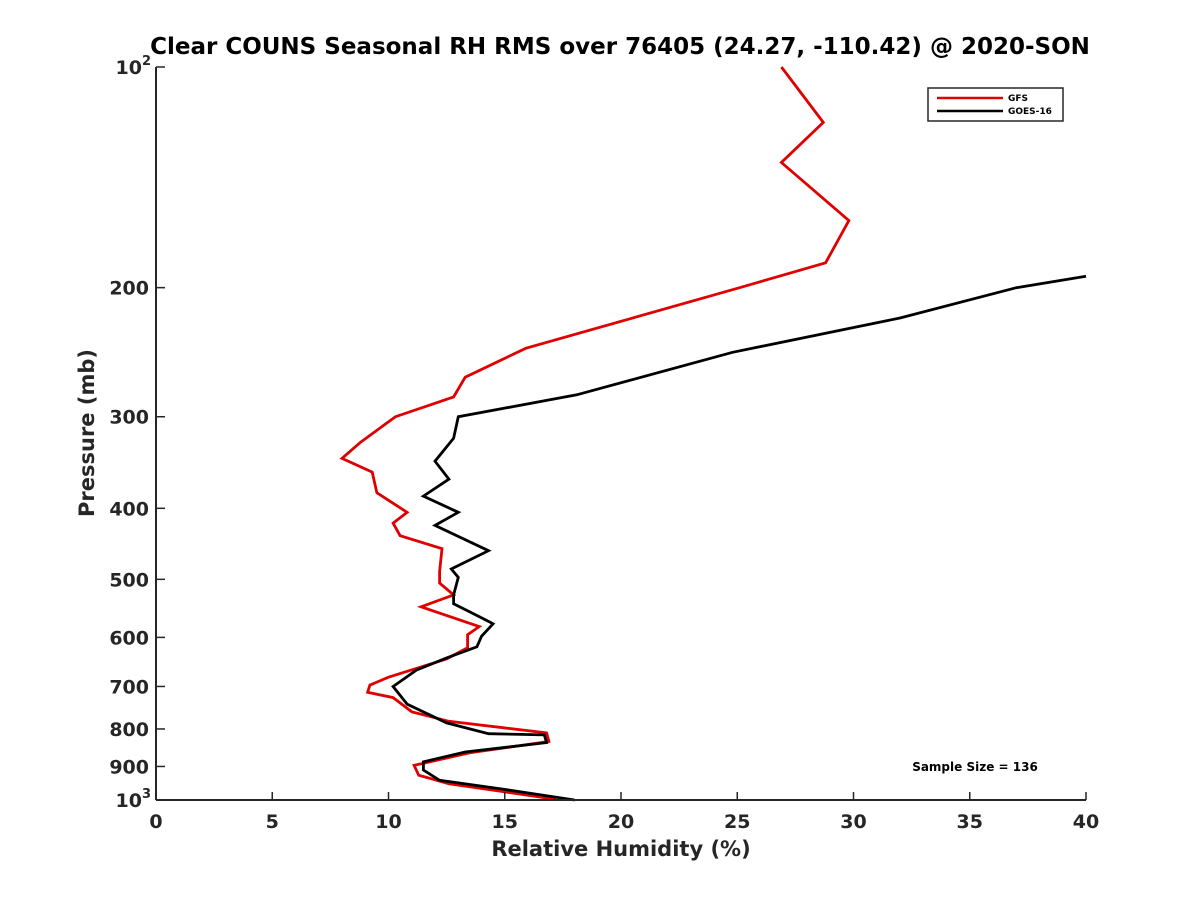 Image resolution: width=1200 pixels, height=900 pixels. What do you see at coordinates (129, 687) in the screenshot?
I see `y-tick-label: 700` at bounding box center [129, 687].